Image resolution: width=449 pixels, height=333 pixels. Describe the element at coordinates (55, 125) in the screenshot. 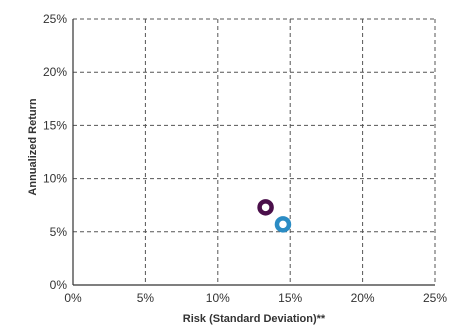

I see `y-tick-label: 15%` at that location.